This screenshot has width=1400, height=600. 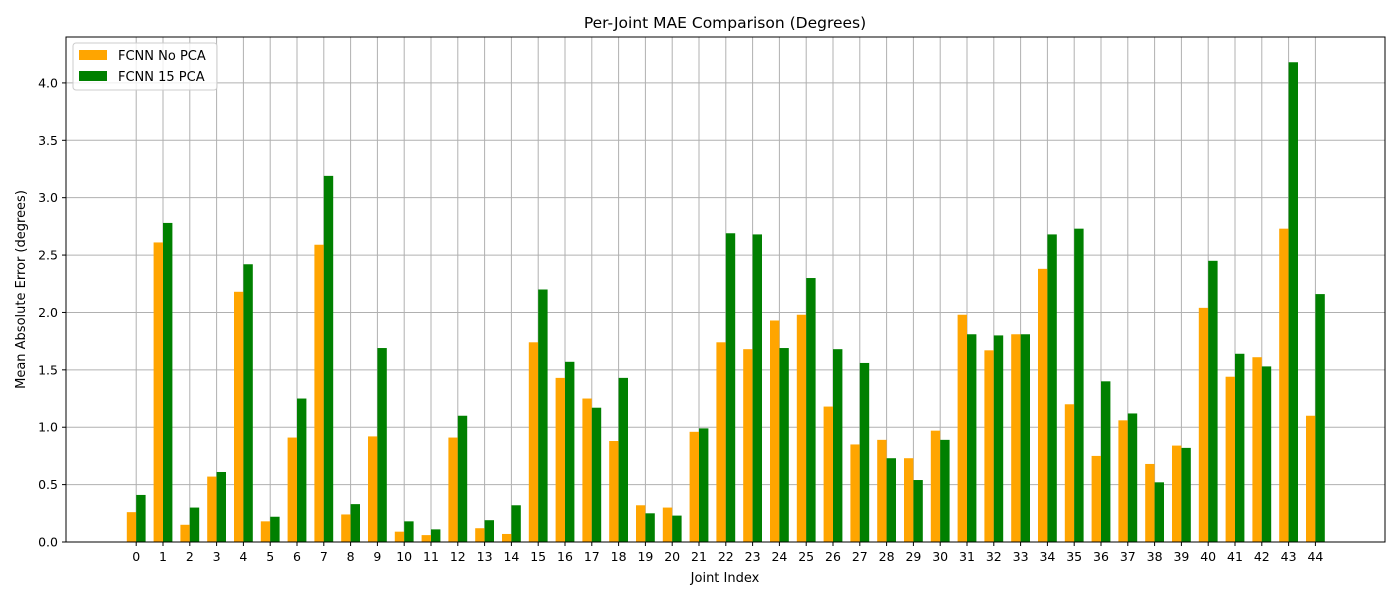 What do you see at coordinates (48, 369) in the screenshot?
I see `y-tick-label: 1.5` at bounding box center [48, 369].